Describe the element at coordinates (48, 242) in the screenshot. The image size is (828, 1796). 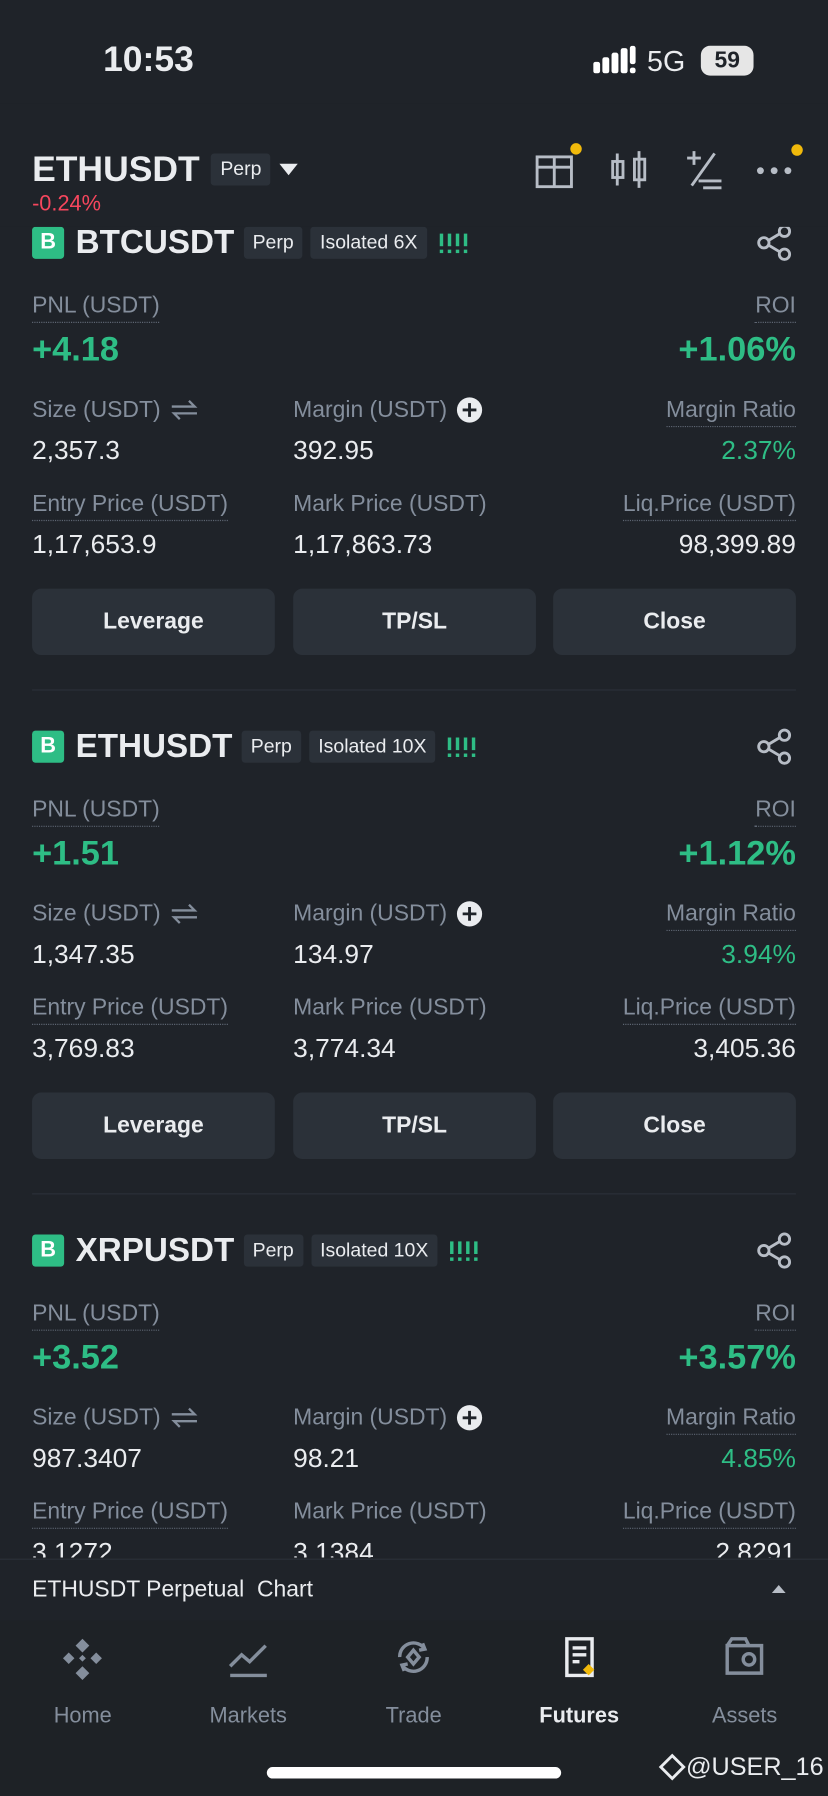
I see `side-badge: B` at that location.